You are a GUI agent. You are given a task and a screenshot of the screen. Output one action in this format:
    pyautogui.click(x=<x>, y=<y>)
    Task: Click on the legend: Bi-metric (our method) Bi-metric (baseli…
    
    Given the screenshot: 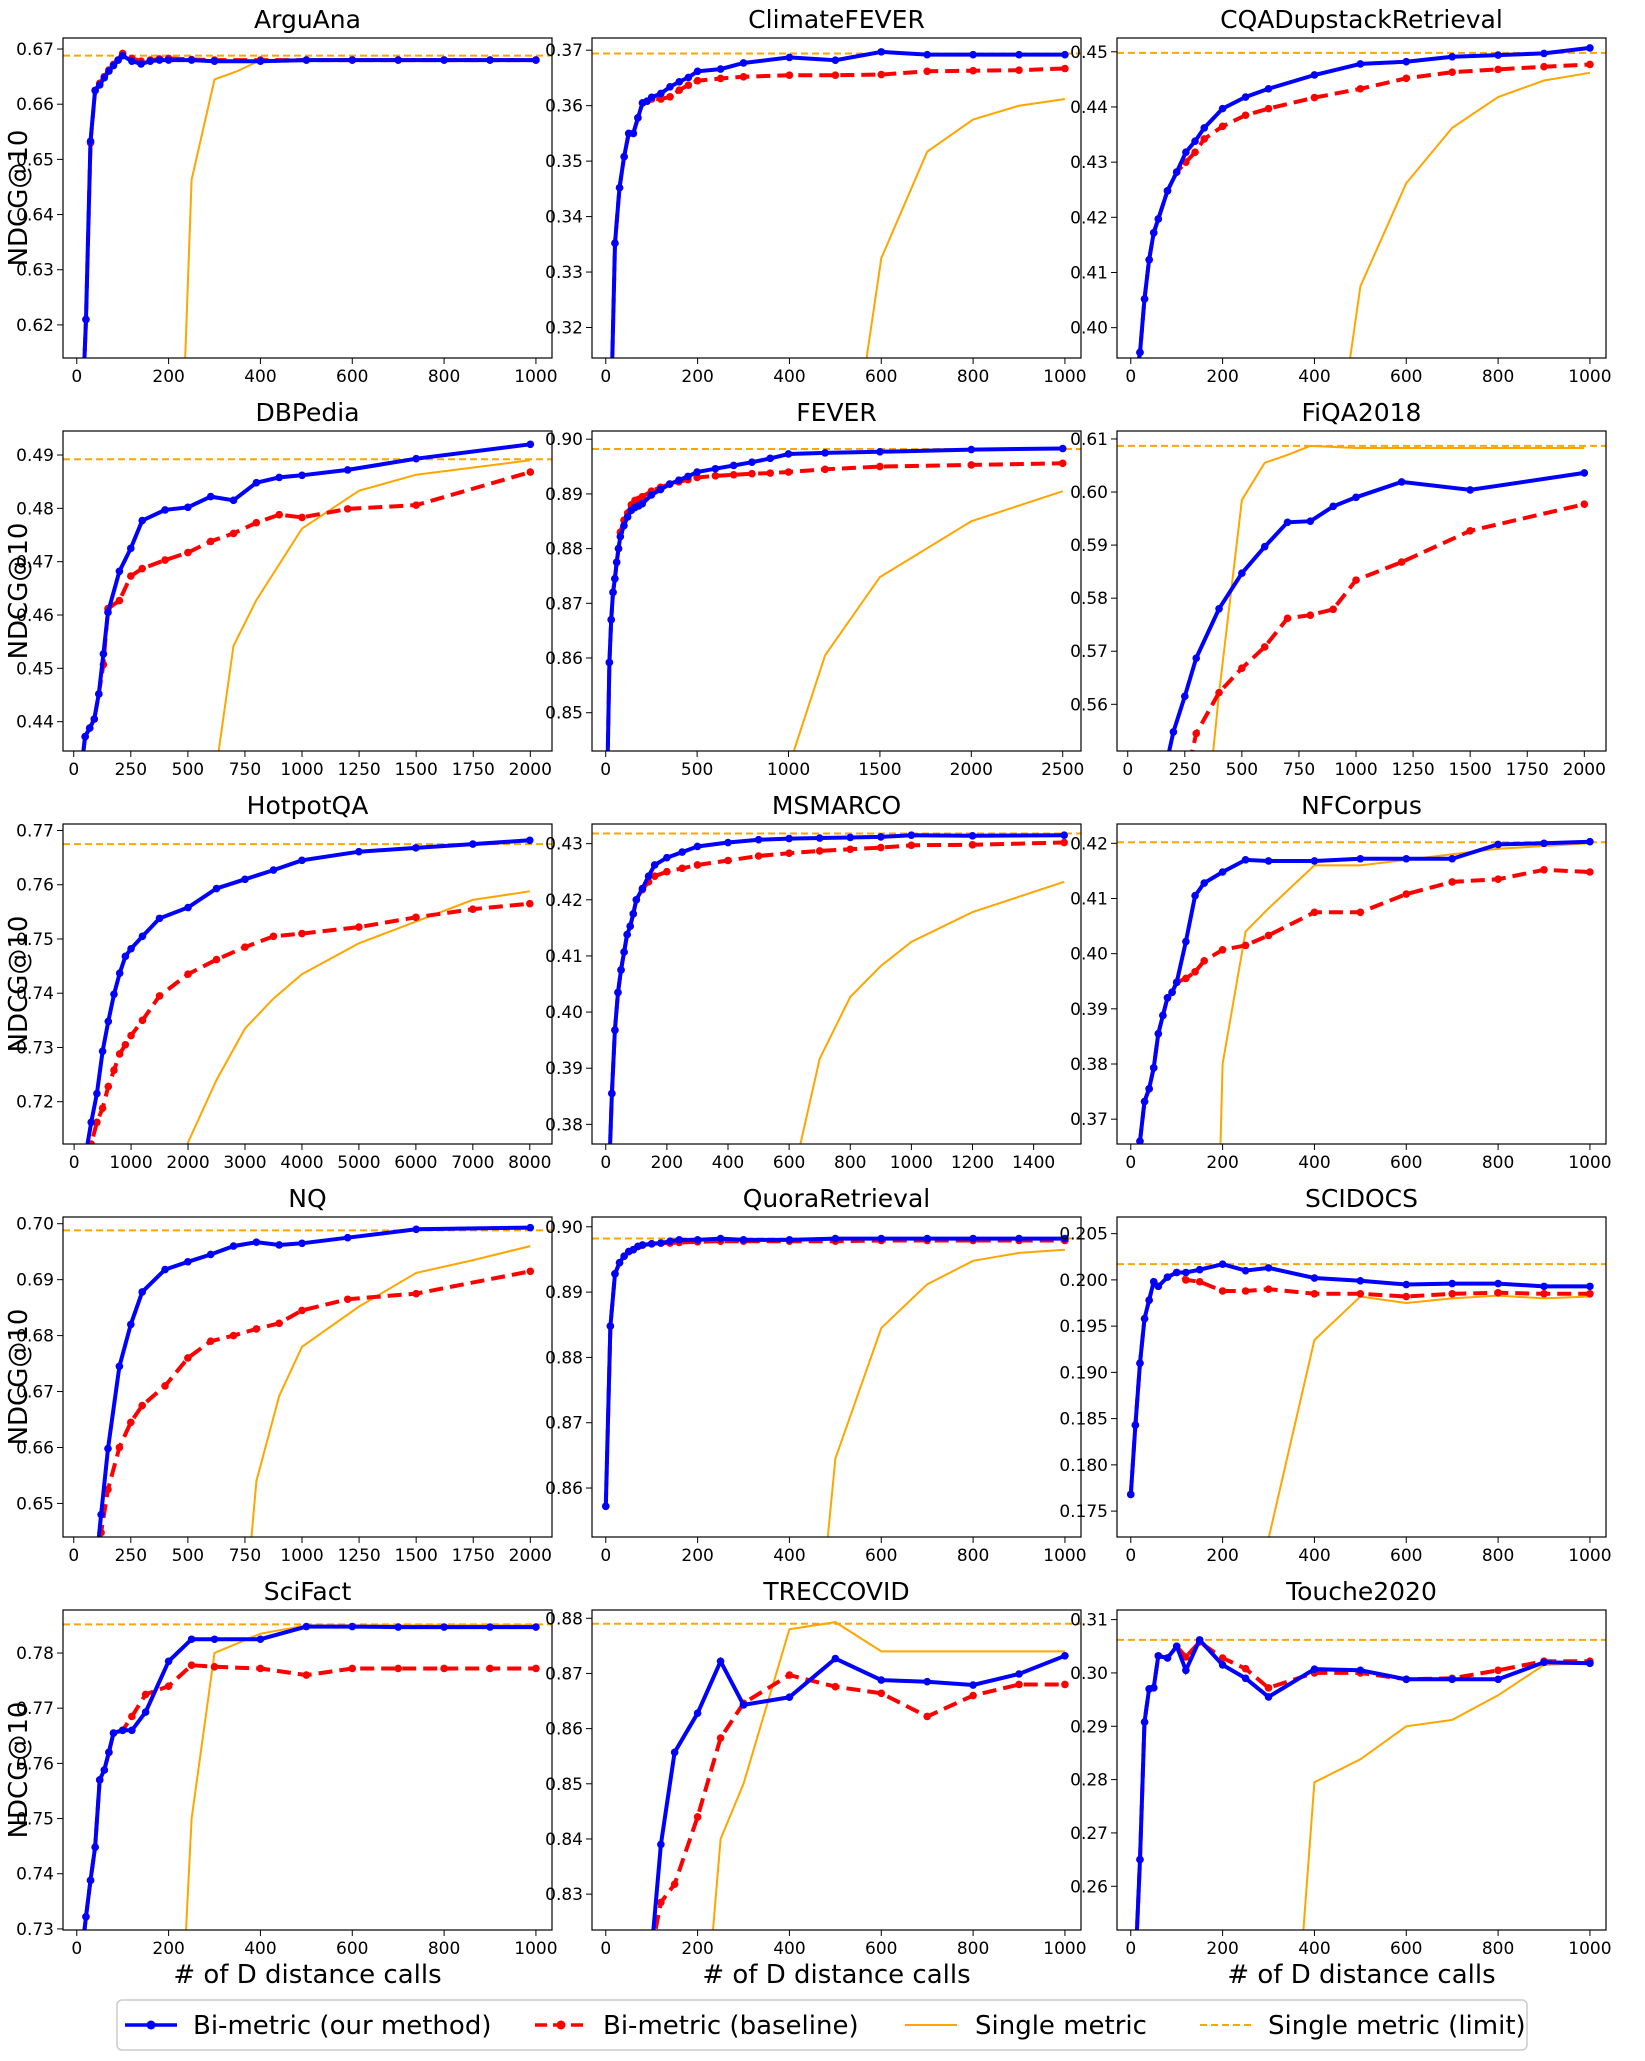 What is the action you would take?
    pyautogui.click(x=822, y=2025)
    